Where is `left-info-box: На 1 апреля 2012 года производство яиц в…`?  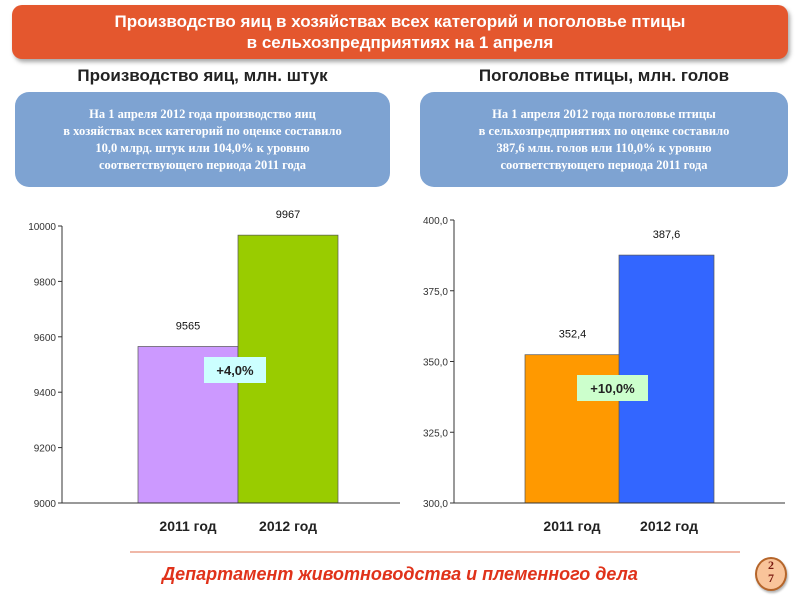 left-info-box: На 1 апреля 2012 года производство яиц в… is located at coordinates (202, 139).